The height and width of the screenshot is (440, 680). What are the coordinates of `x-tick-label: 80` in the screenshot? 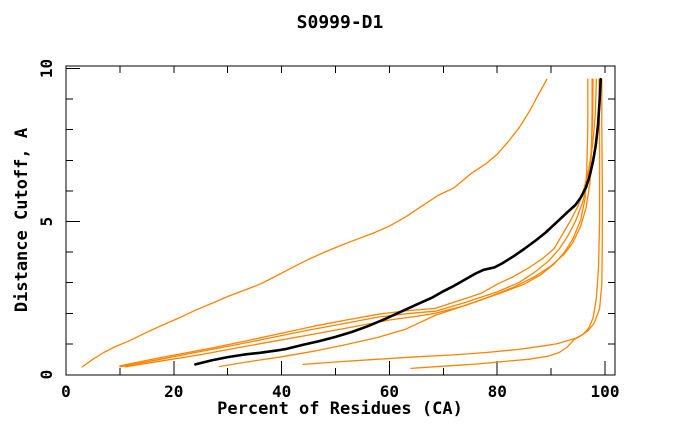 It's located at (497, 391).